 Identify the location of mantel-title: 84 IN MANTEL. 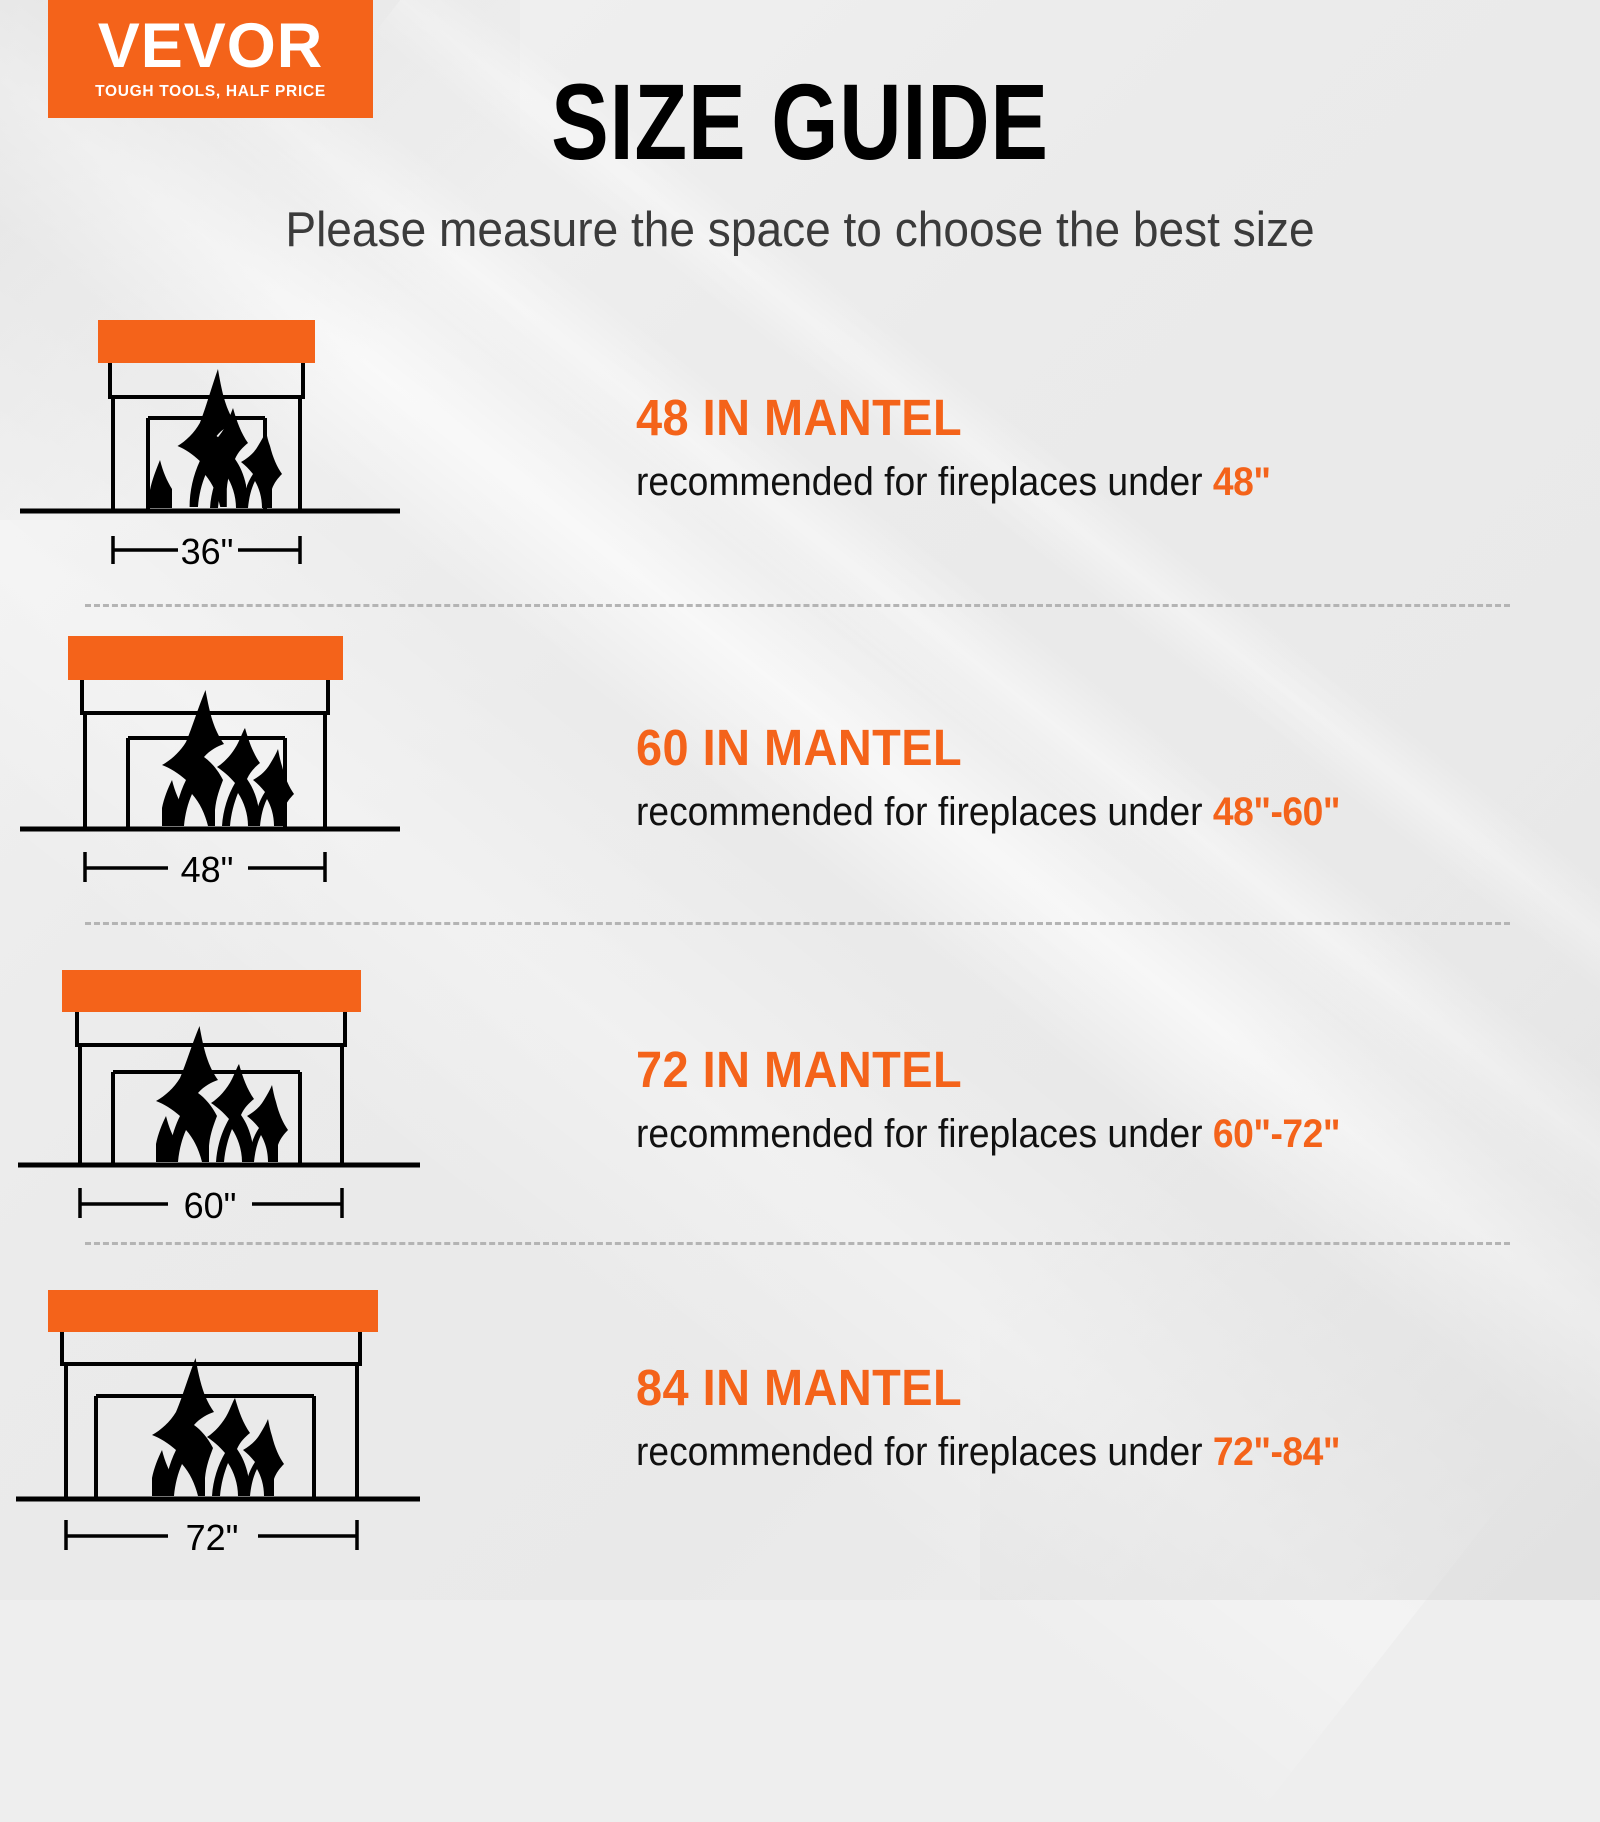
(799, 1387).